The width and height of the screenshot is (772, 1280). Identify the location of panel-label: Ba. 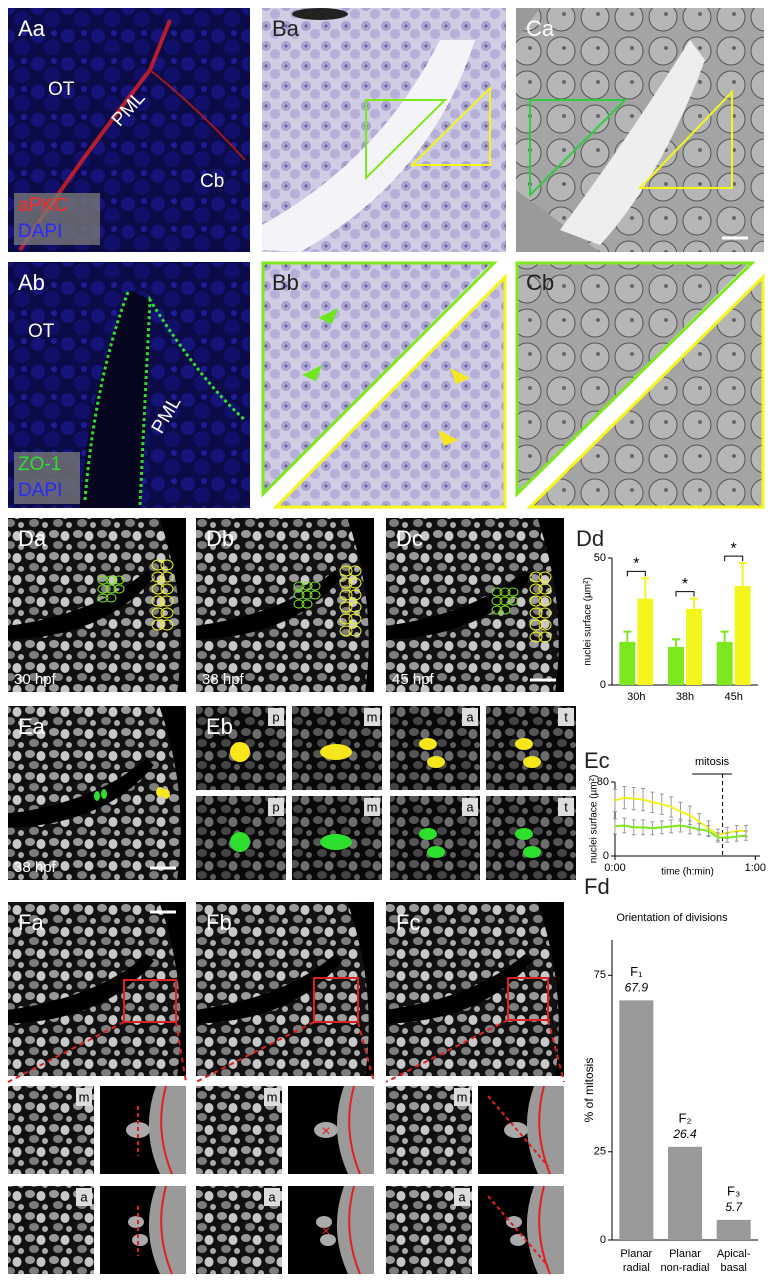
(286, 28).